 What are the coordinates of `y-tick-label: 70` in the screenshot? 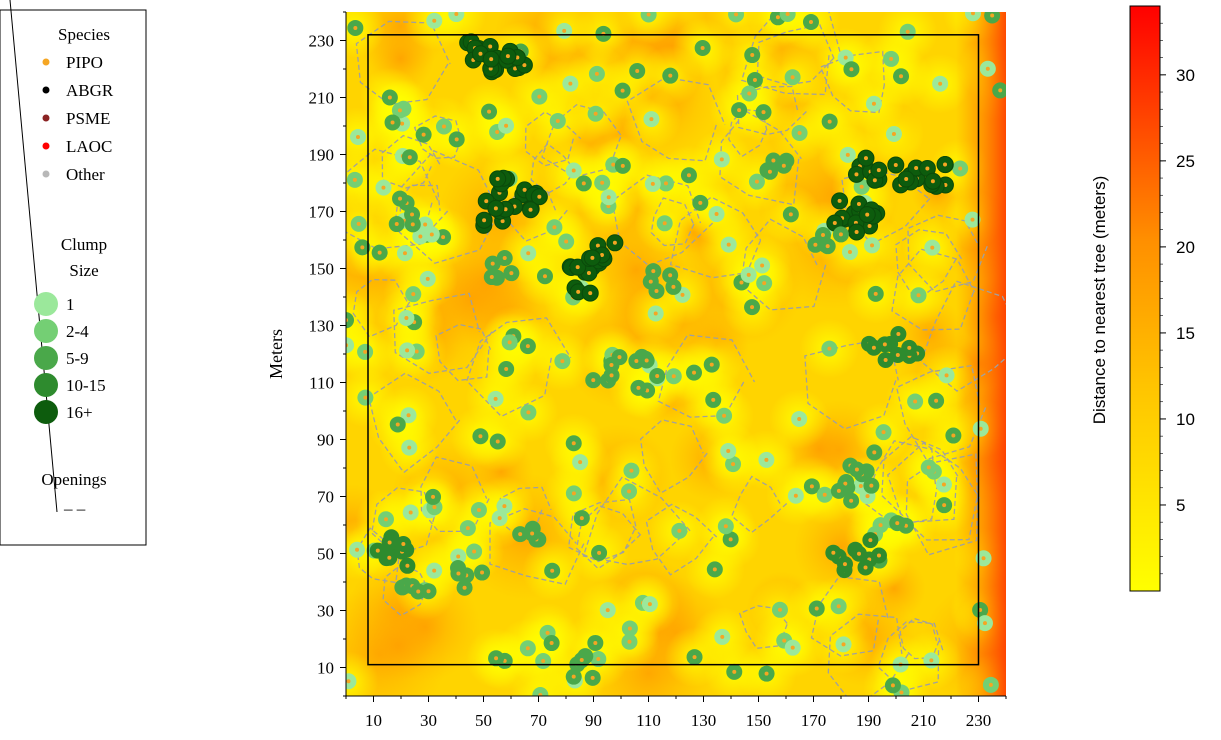 It's located at (325, 497).